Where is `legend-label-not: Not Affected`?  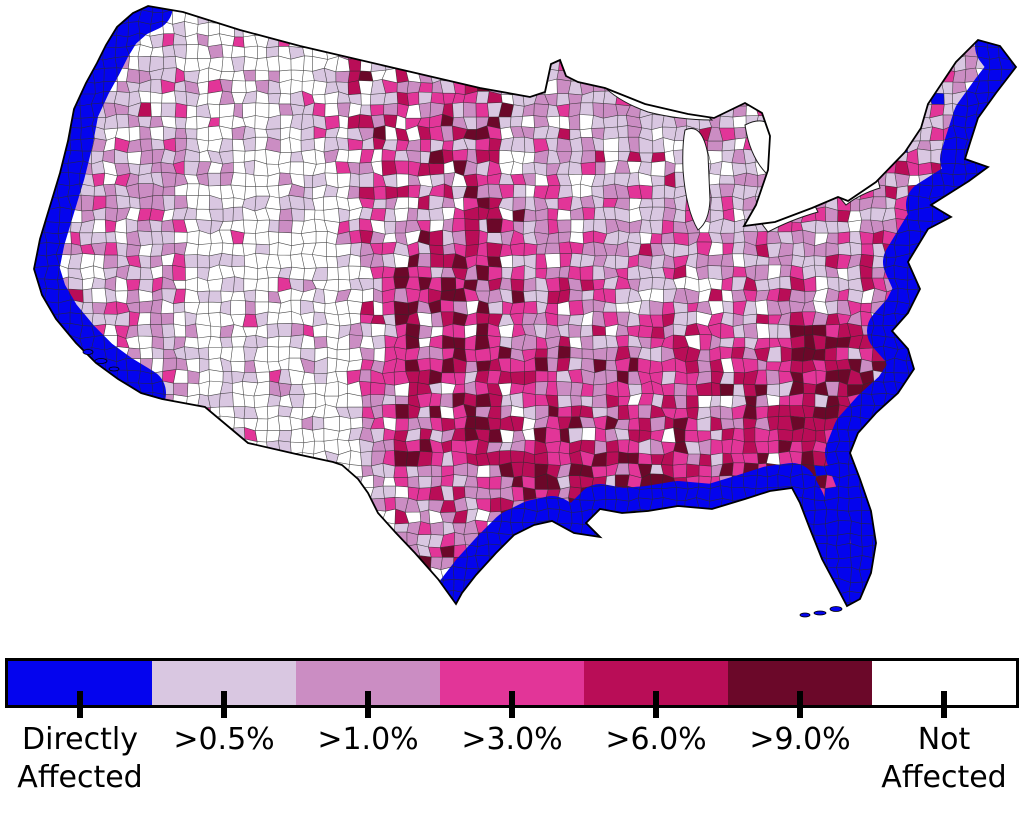 legend-label-not: Not Affected is located at coordinates (944, 758).